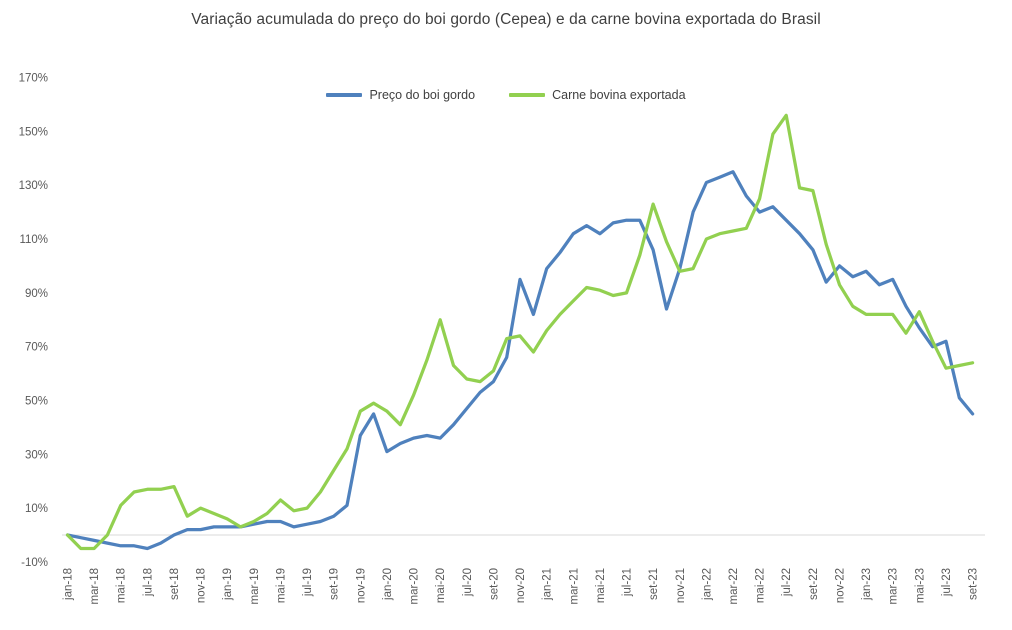  I want to click on x-axis-tick-label: nov-18, so click(202, 585).